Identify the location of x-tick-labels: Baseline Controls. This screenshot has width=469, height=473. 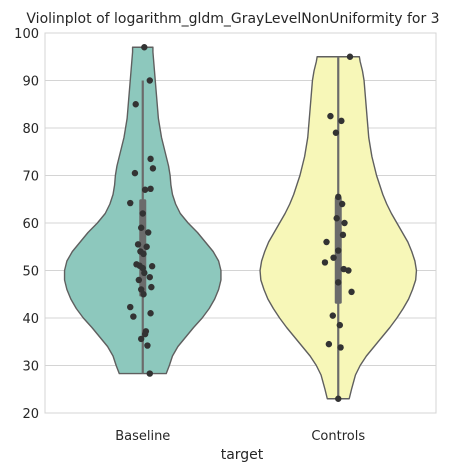
(240, 436).